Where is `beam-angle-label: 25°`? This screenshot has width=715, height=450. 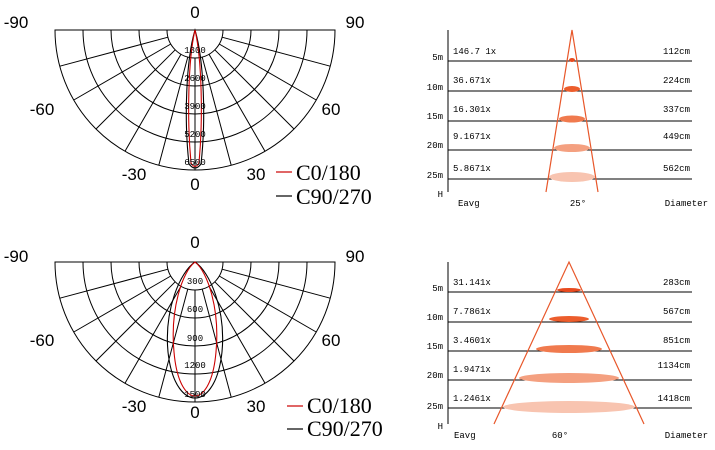
beam-angle-label: 25° is located at coordinates (578, 204).